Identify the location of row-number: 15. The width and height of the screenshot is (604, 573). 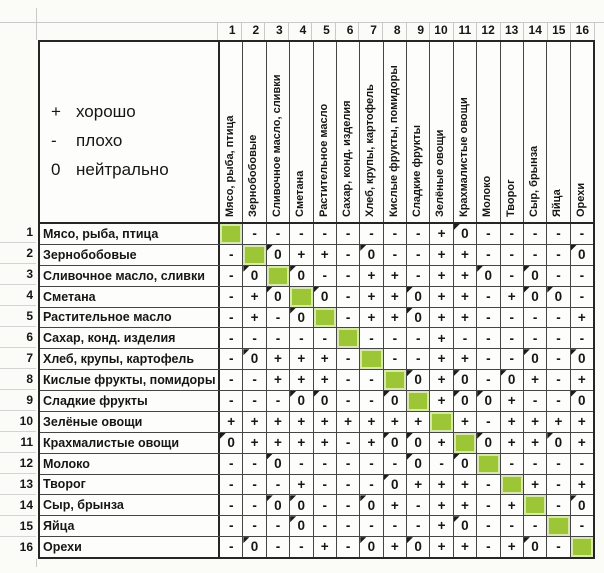
(18, 526).